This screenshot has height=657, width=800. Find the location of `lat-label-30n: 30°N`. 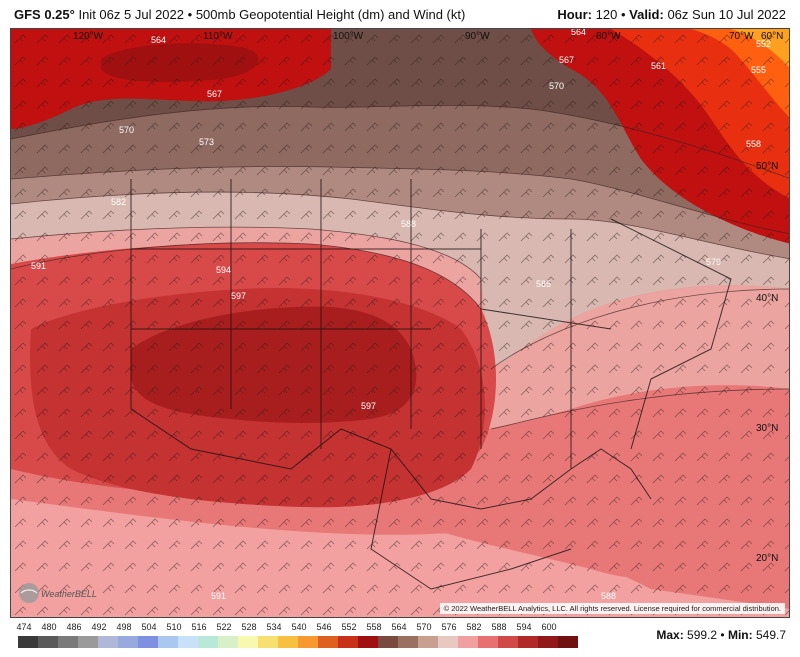

lat-label-30n: 30°N is located at coordinates (767, 428).